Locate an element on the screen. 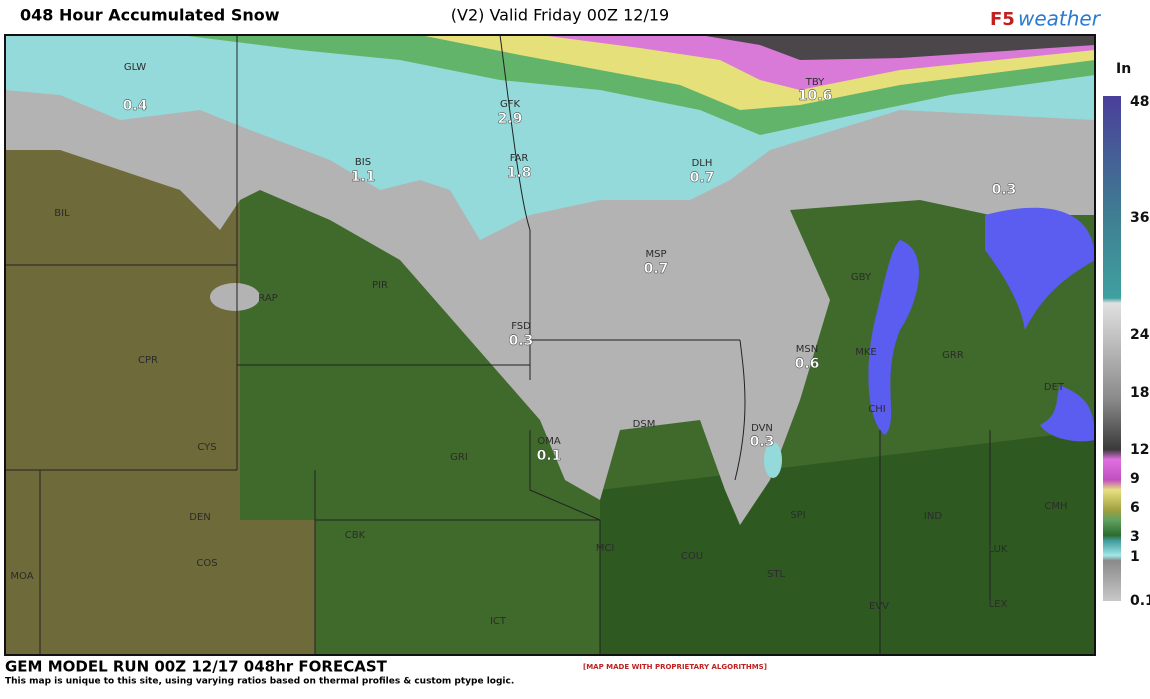 This screenshot has width=1150, height=699. legend-label: 24 is located at coordinates (1140, 335).